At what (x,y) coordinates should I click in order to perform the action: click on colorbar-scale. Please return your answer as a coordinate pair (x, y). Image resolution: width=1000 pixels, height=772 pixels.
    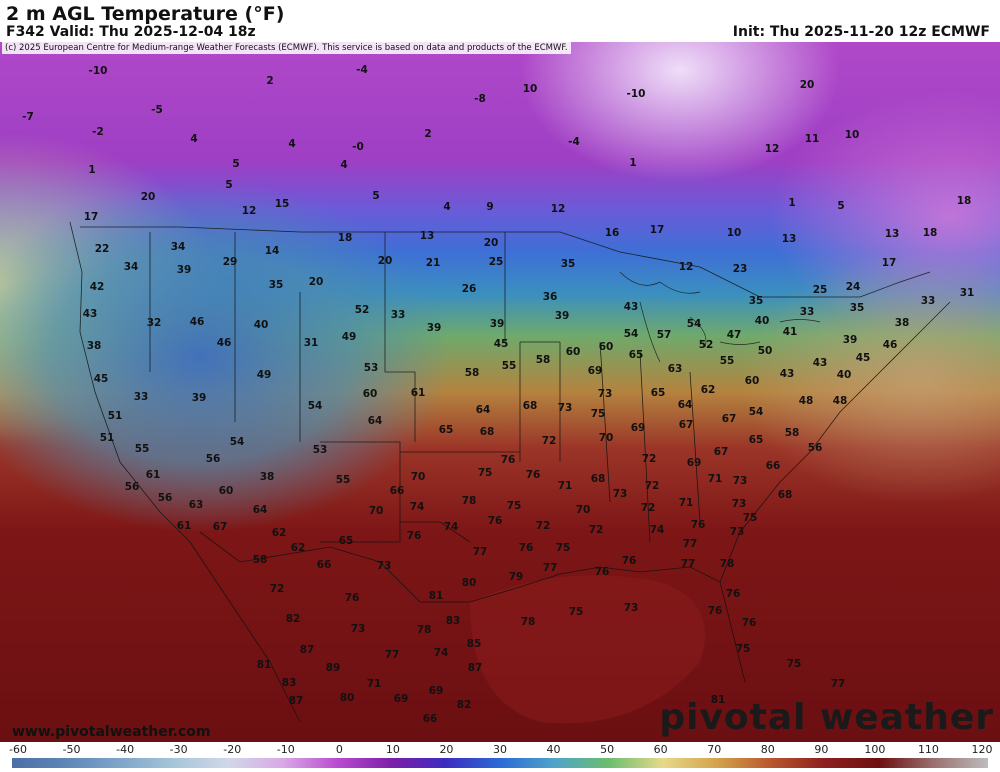
    Looking at the image, I should click on (500, 763).